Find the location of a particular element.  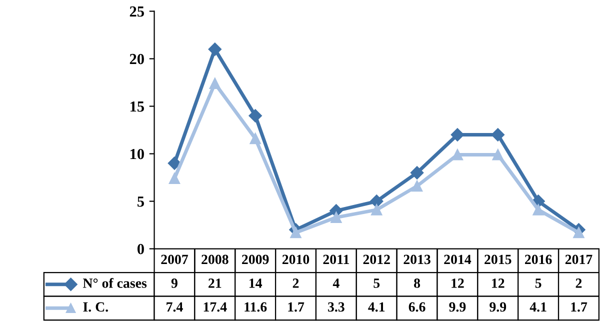

data-label: 11.6 is located at coordinates (255, 307).